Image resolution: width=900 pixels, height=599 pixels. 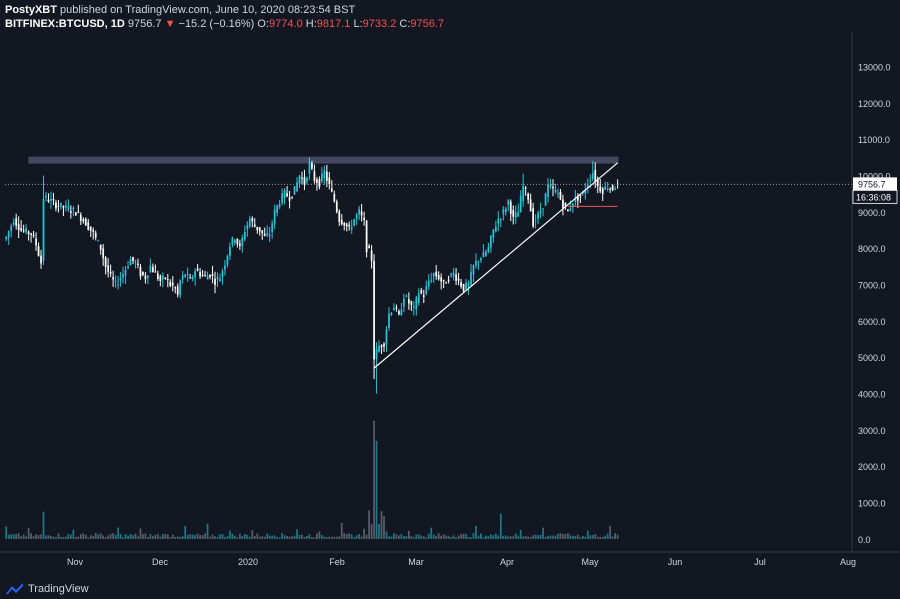 What do you see at coordinates (872, 467) in the screenshot?
I see `y-tick-label: 2000.0` at bounding box center [872, 467].